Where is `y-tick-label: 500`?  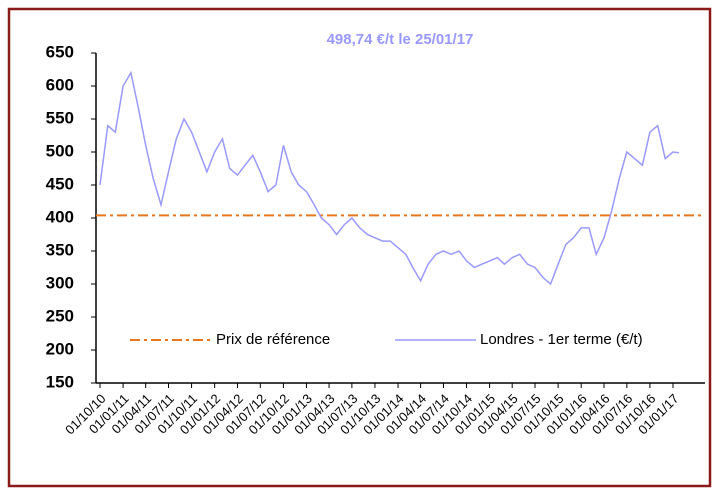 y-tick-label: 500 is located at coordinates (60, 150).